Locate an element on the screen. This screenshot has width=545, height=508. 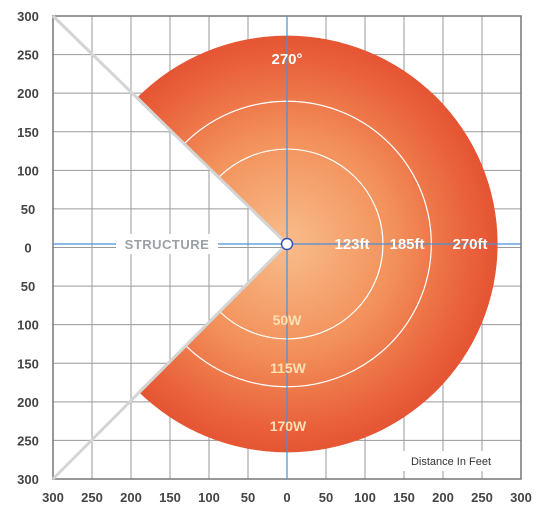
structure-label-bg is located at coordinates (167, 244).